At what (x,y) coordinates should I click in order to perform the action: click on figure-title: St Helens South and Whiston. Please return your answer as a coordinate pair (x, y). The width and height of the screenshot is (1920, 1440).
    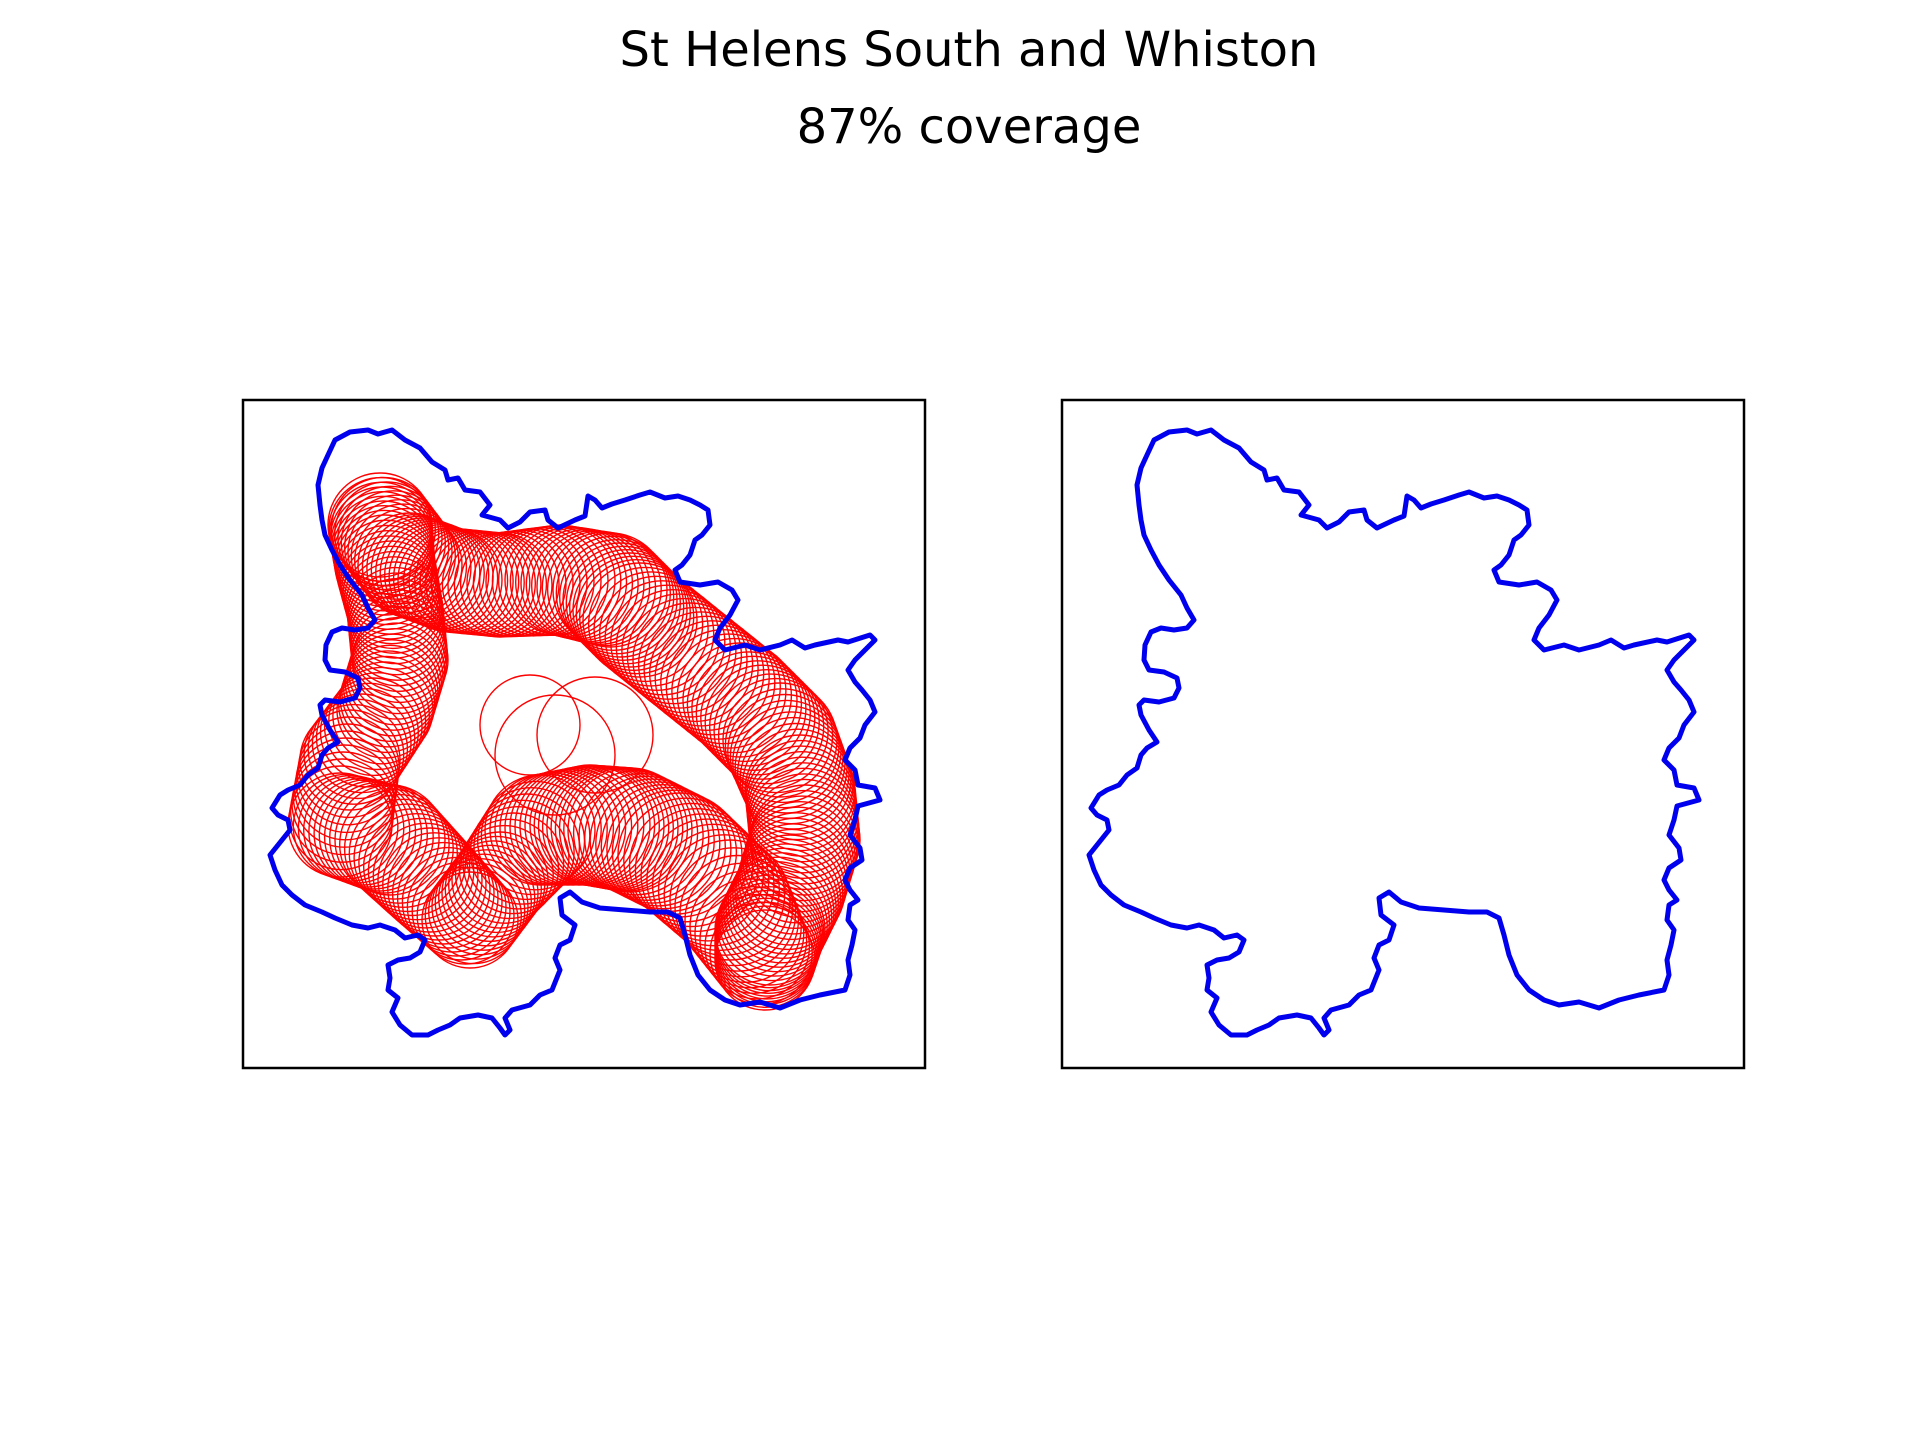
    Looking at the image, I should click on (969, 50).